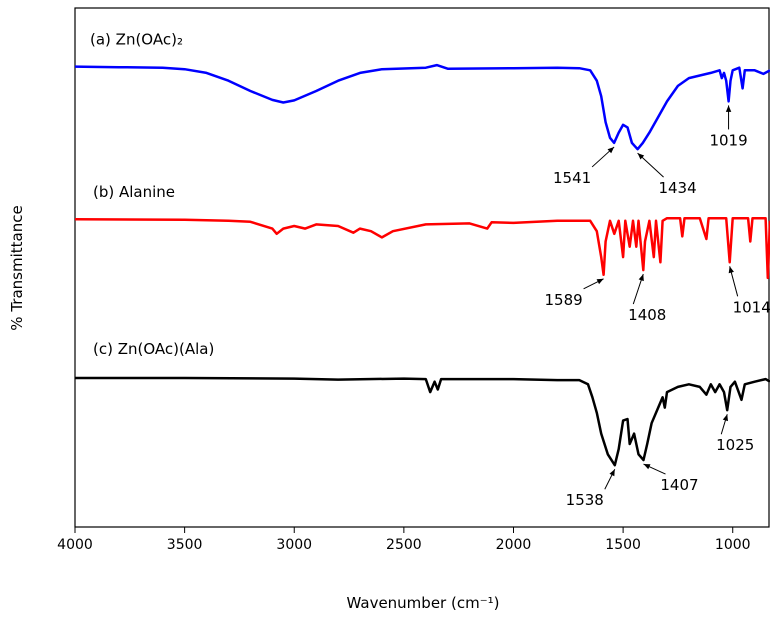 This screenshot has width=770, height=618. Describe the element at coordinates (647, 315) in the screenshot. I see `annotation-label: 1408` at that location.